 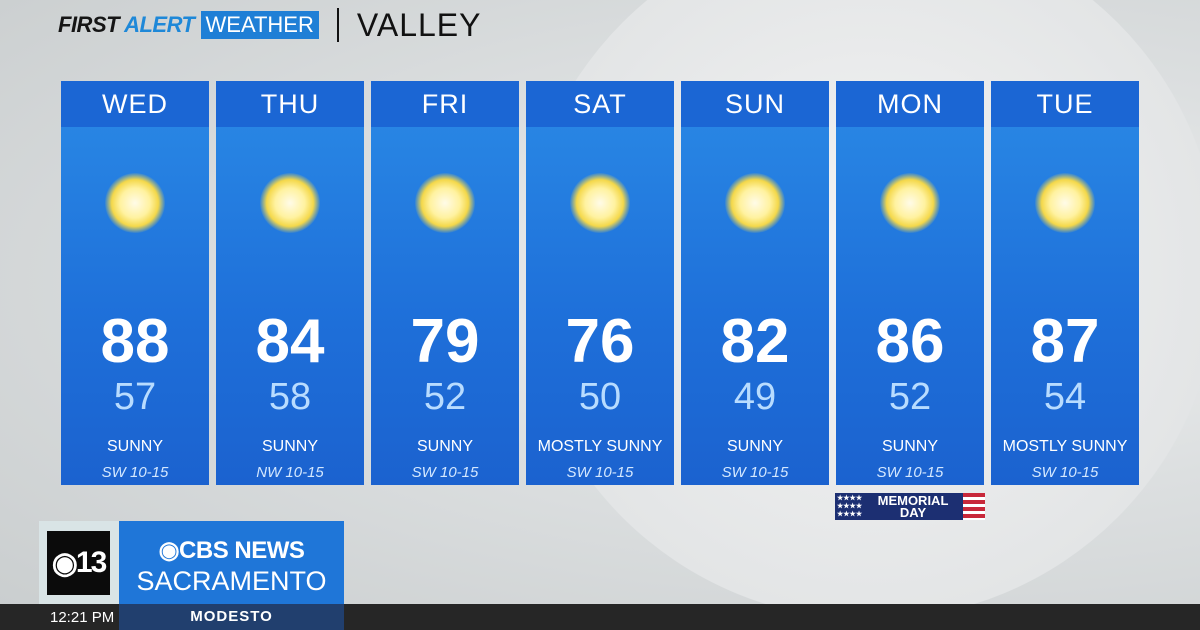 I want to click on brand-first: FIRST, so click(x=89, y=24).